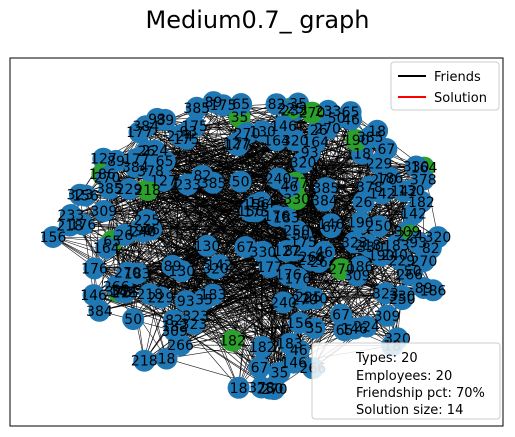 The image size is (515, 437). I want to click on node-label: 384, so click(123, 292).